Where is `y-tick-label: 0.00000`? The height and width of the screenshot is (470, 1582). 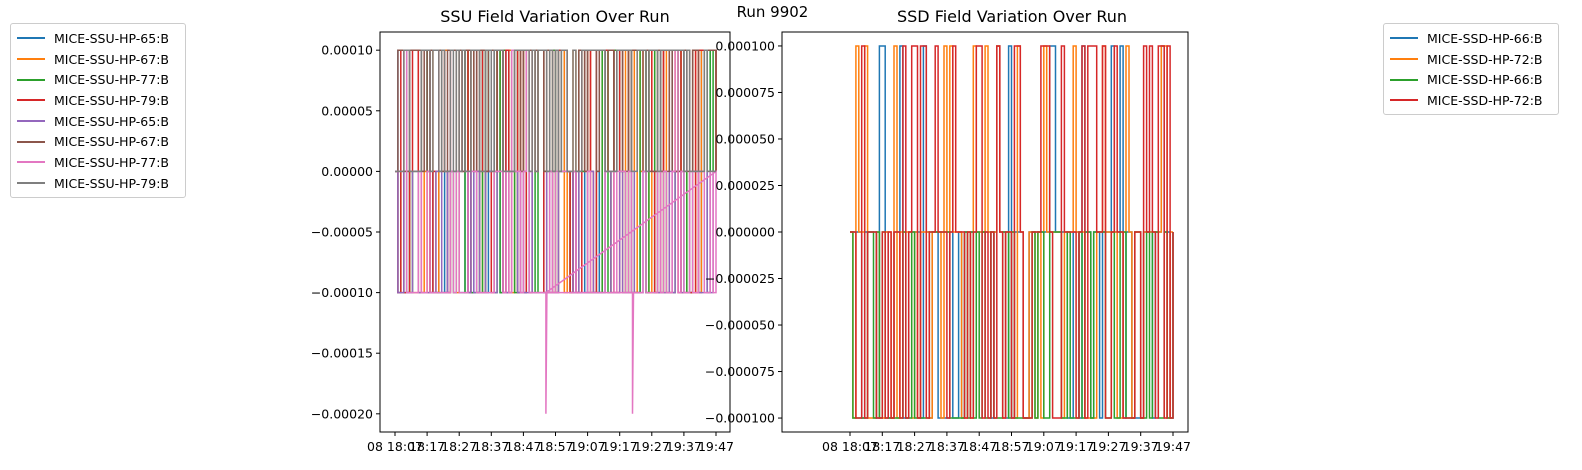 y-tick-label: 0.00000 is located at coordinates (347, 171).